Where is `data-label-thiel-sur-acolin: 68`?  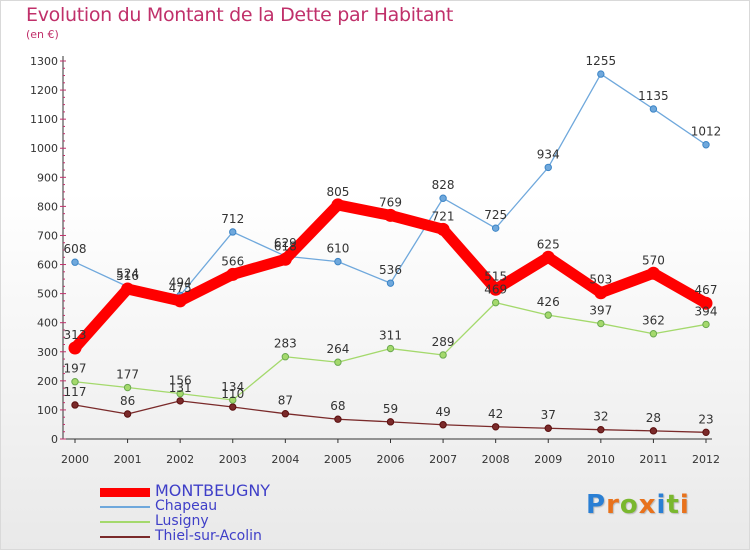
data-label-thiel-sur-acolin: 68 is located at coordinates (337, 406).